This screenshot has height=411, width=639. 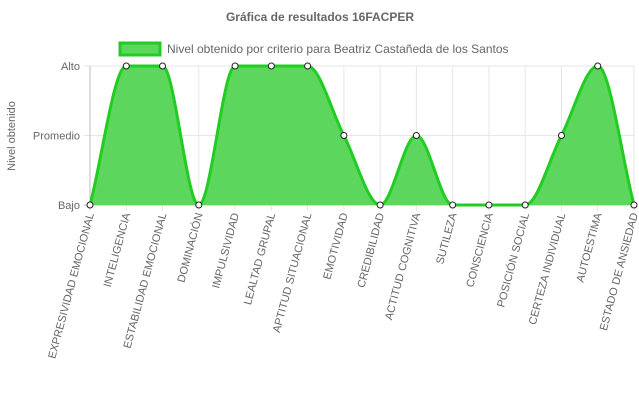 I want to click on x-tick-label: ESTABILIDAD EMOCIONAL, so click(x=146, y=281).